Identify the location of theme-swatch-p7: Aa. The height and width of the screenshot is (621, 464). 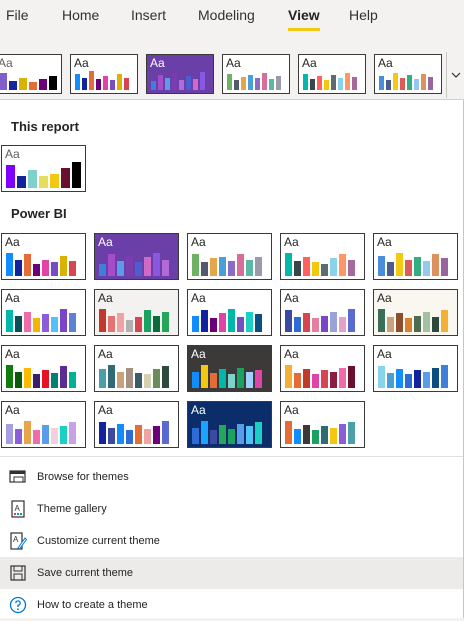
(136, 312).